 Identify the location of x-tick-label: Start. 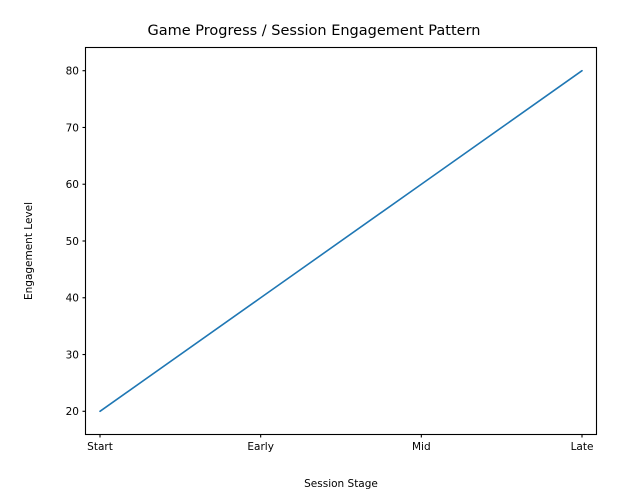
(100, 447).